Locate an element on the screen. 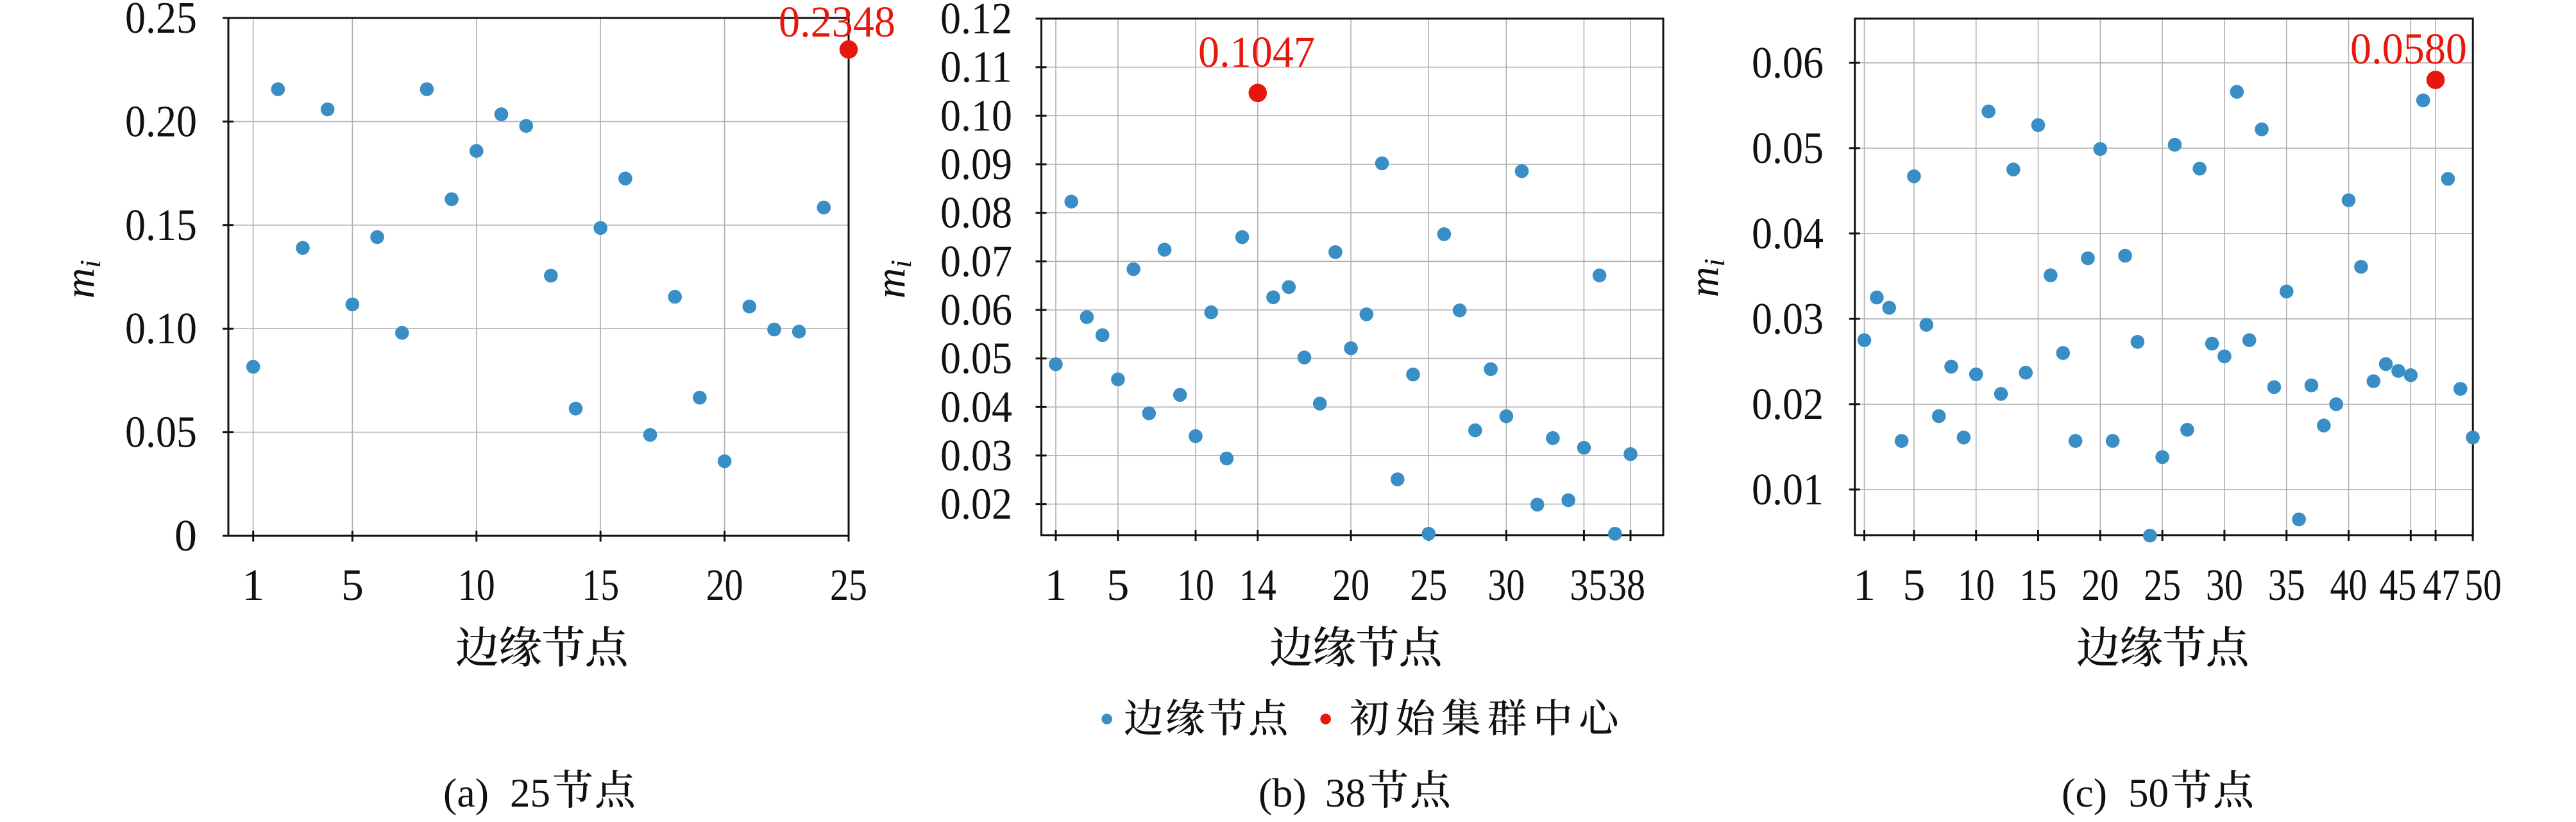 The image size is (2576, 822). svg-text: 40 is located at coordinates (2349, 585).